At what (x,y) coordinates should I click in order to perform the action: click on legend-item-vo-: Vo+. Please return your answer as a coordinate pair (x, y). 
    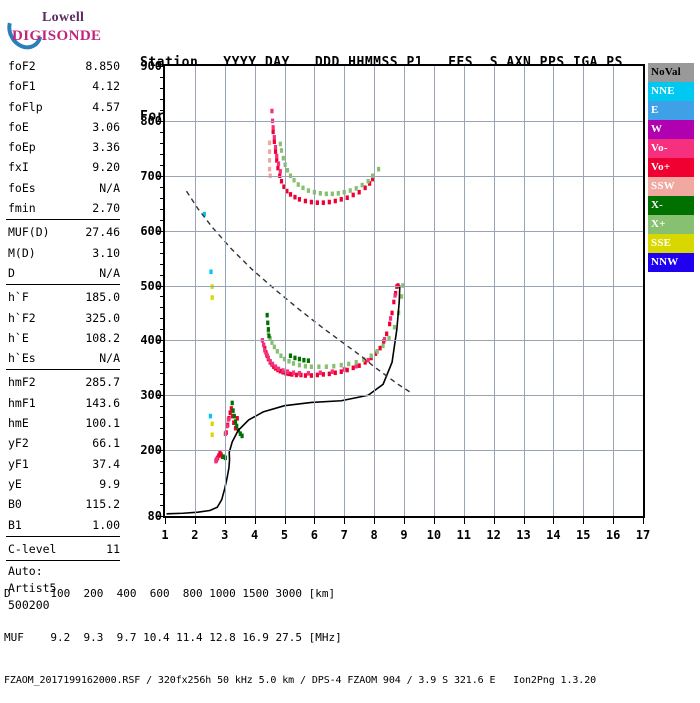
    Looking at the image, I should click on (671, 167).